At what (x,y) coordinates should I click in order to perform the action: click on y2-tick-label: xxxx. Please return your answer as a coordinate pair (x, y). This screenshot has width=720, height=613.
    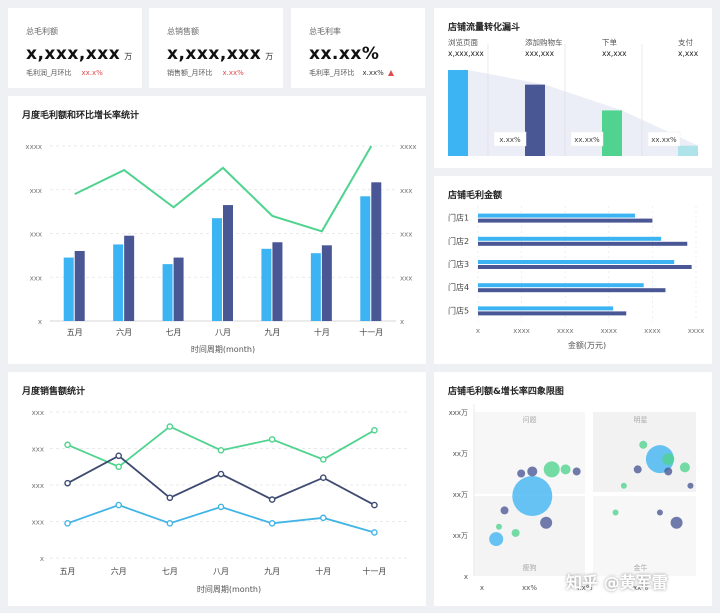
    Looking at the image, I should click on (408, 147).